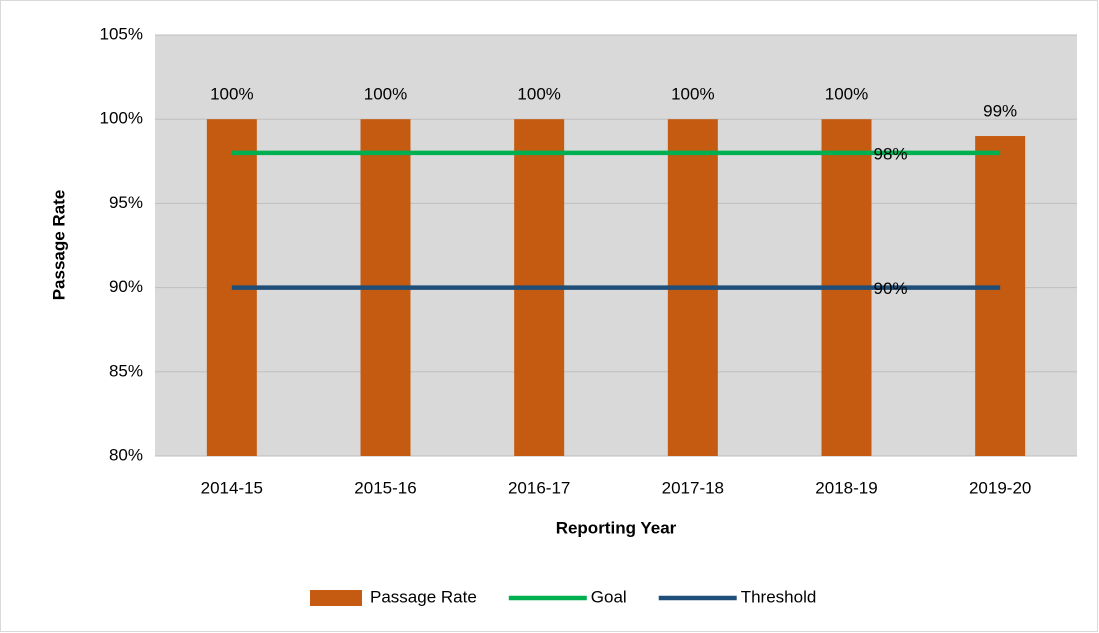  Describe the element at coordinates (126, 202) in the screenshot. I see `y-tick-label: 95%` at that location.